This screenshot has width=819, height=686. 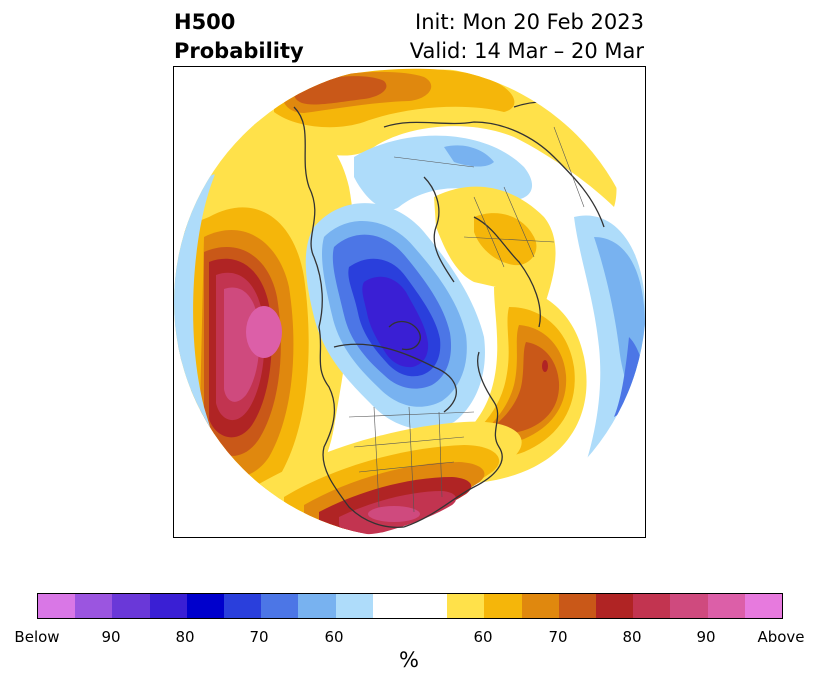 I want to click on colorbar, so click(x=410, y=606).